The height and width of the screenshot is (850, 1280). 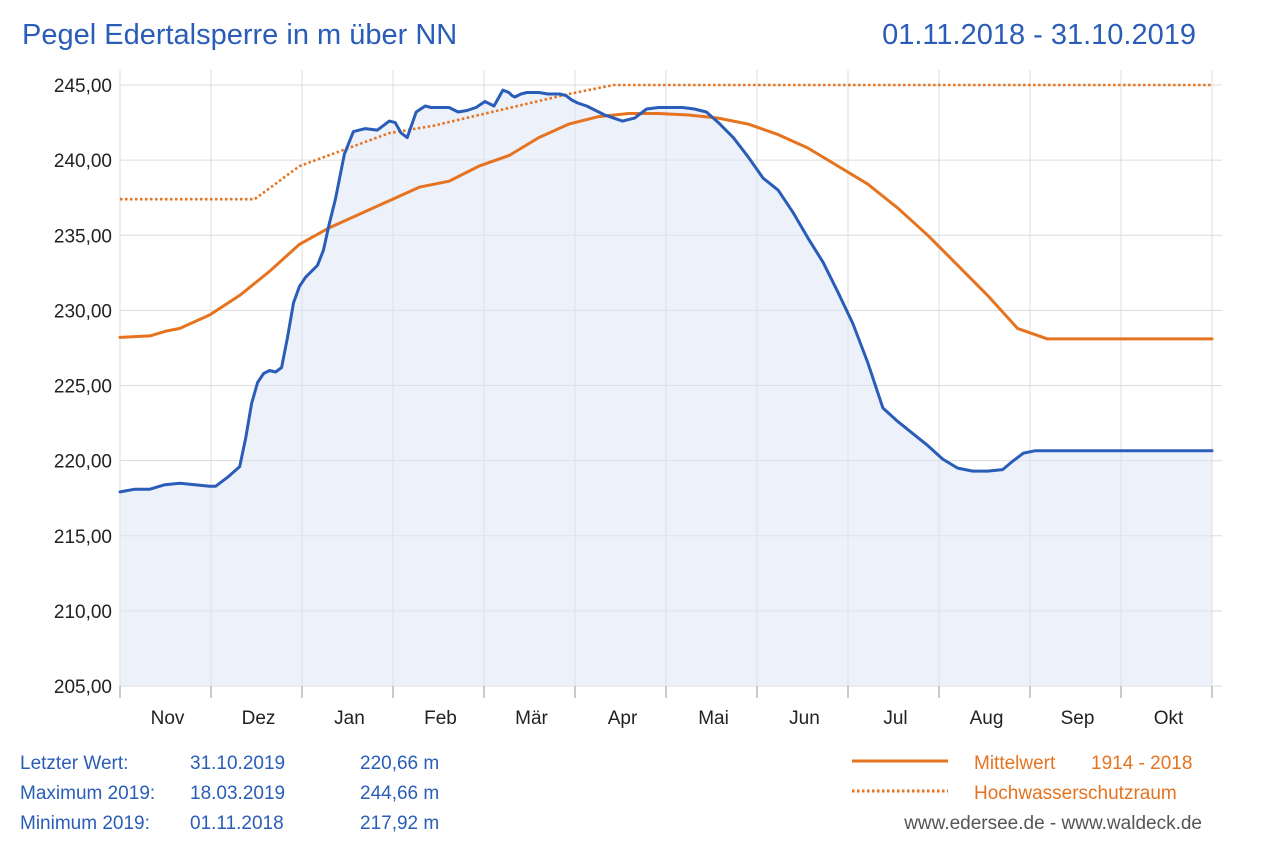 What do you see at coordinates (666, 142) in the screenshot?
I see `series-line-hochwasser` at bounding box center [666, 142].